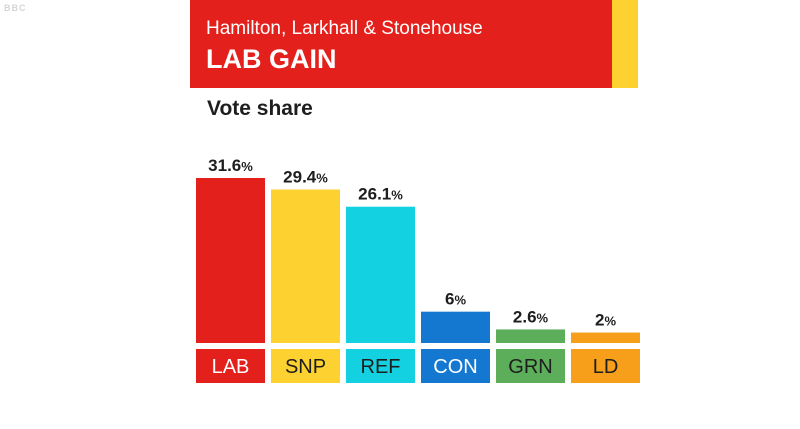  I want to click on constituency-name: Hamilton, Larkhall & Stonehouse, so click(344, 28).